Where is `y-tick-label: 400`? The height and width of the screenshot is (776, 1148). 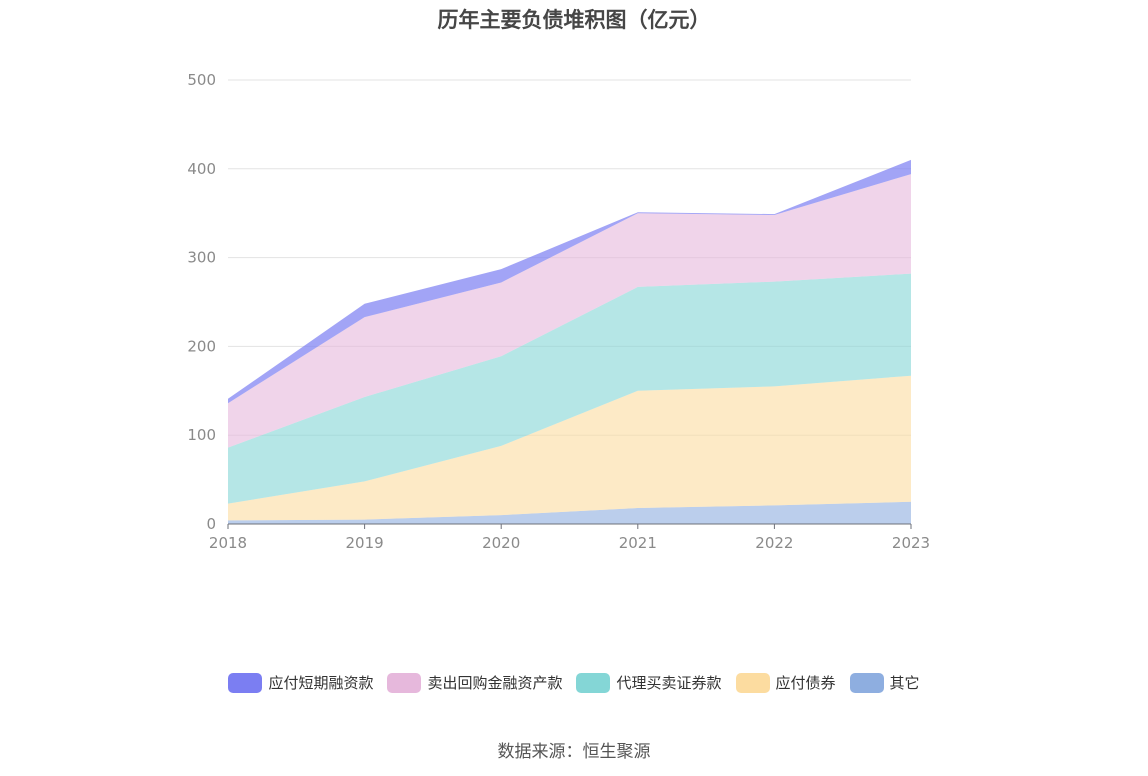 y-tick-label: 400 is located at coordinates (201, 169).